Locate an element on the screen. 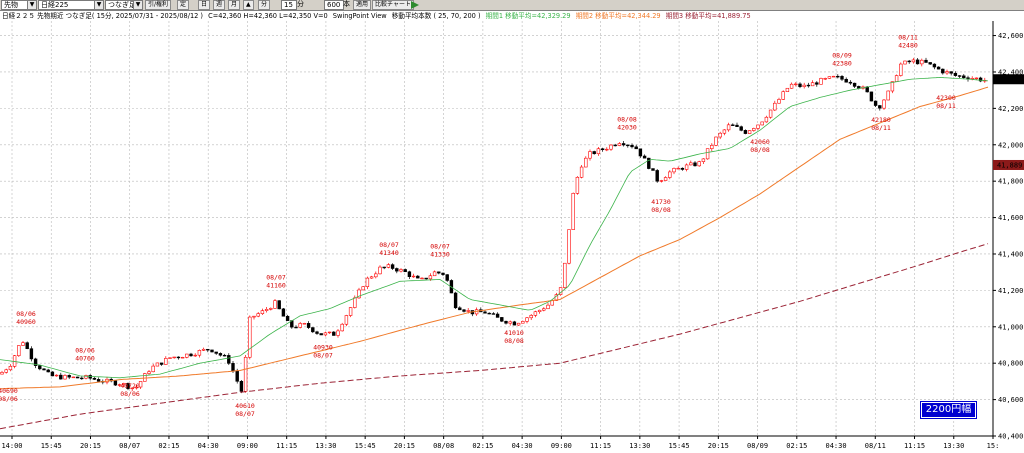 This screenshot has height=453, width=1024. index-select: 日経225 is located at coordinates (68, 5).